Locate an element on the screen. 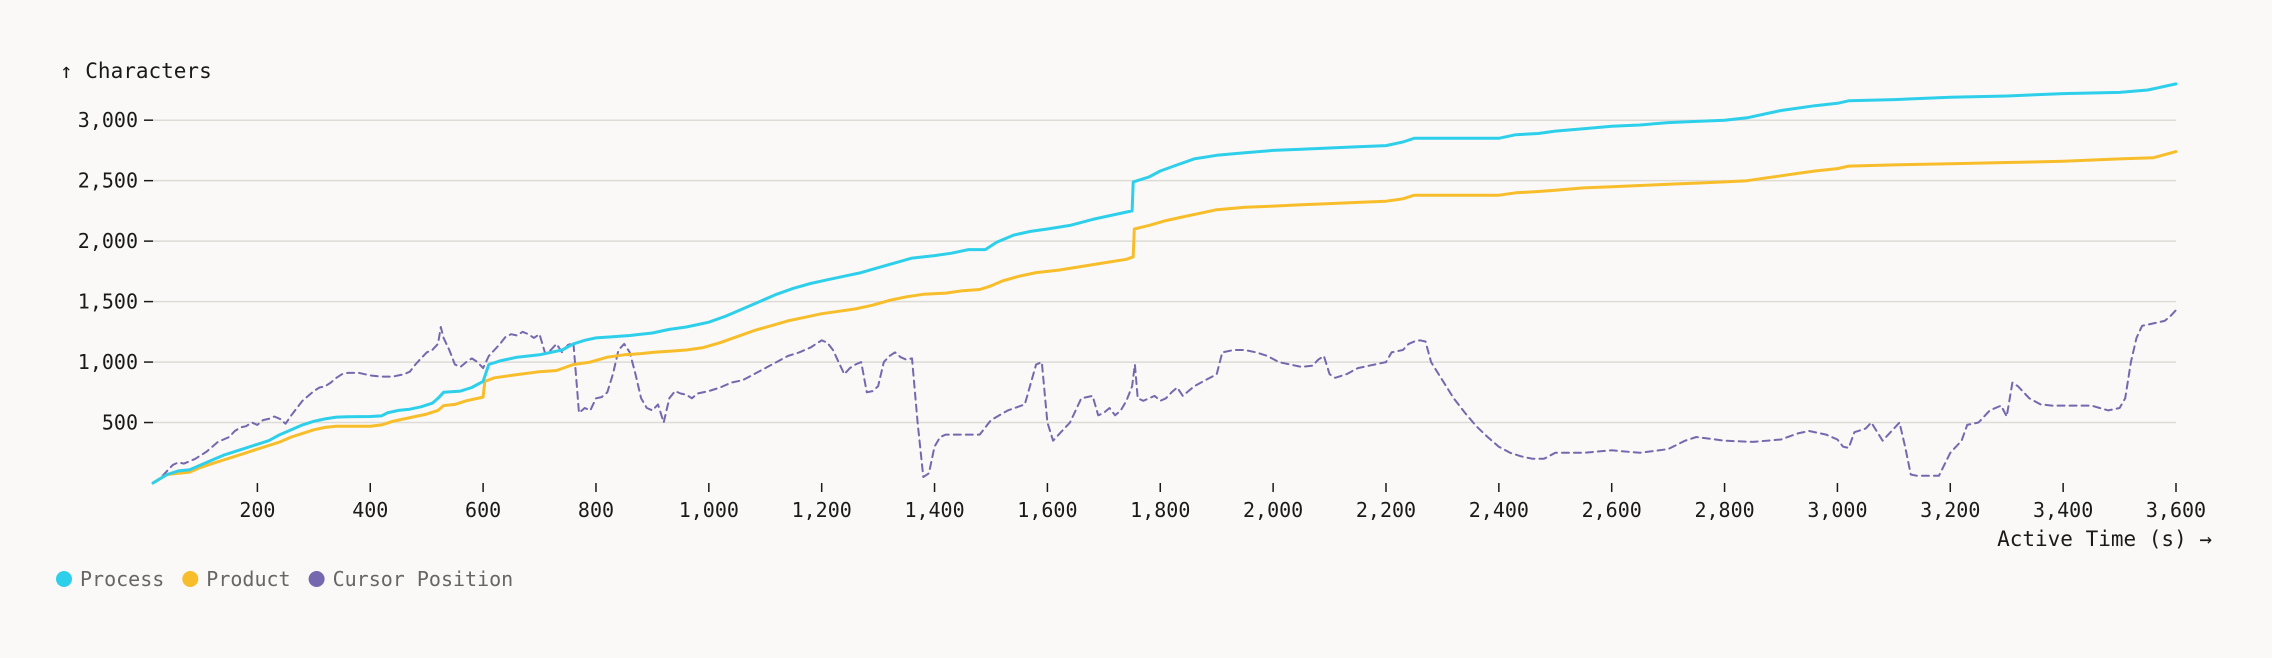  x-tick-label: 600 is located at coordinates (483, 510).